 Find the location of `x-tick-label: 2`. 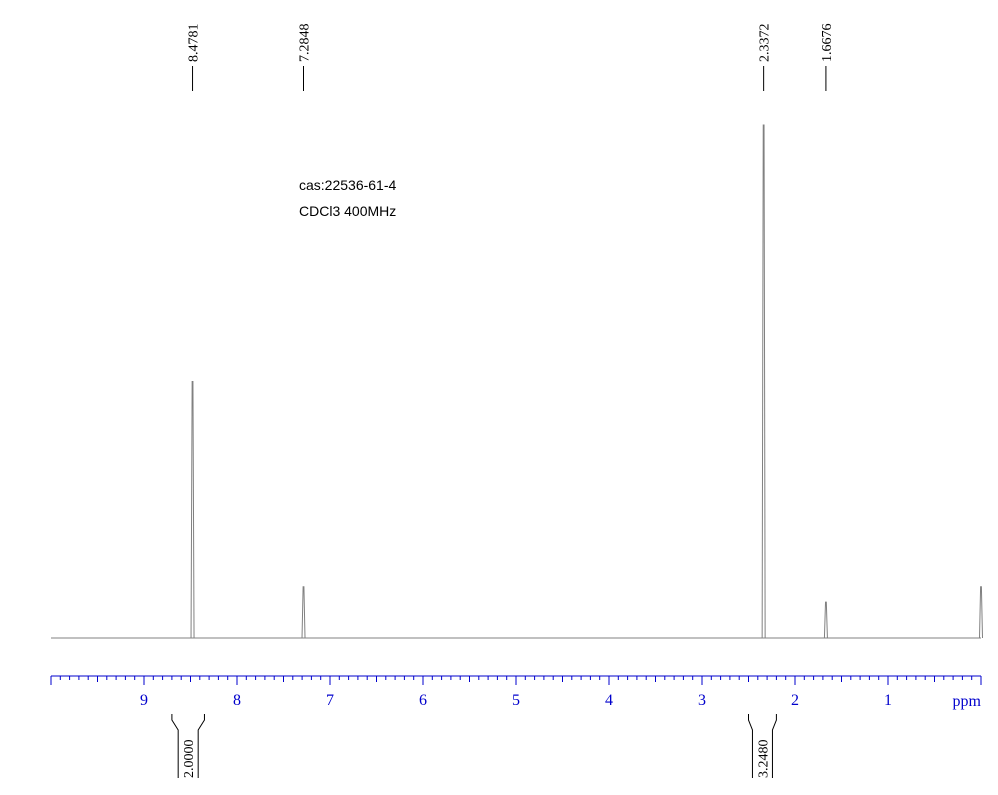

x-tick-label: 2 is located at coordinates (795, 700).